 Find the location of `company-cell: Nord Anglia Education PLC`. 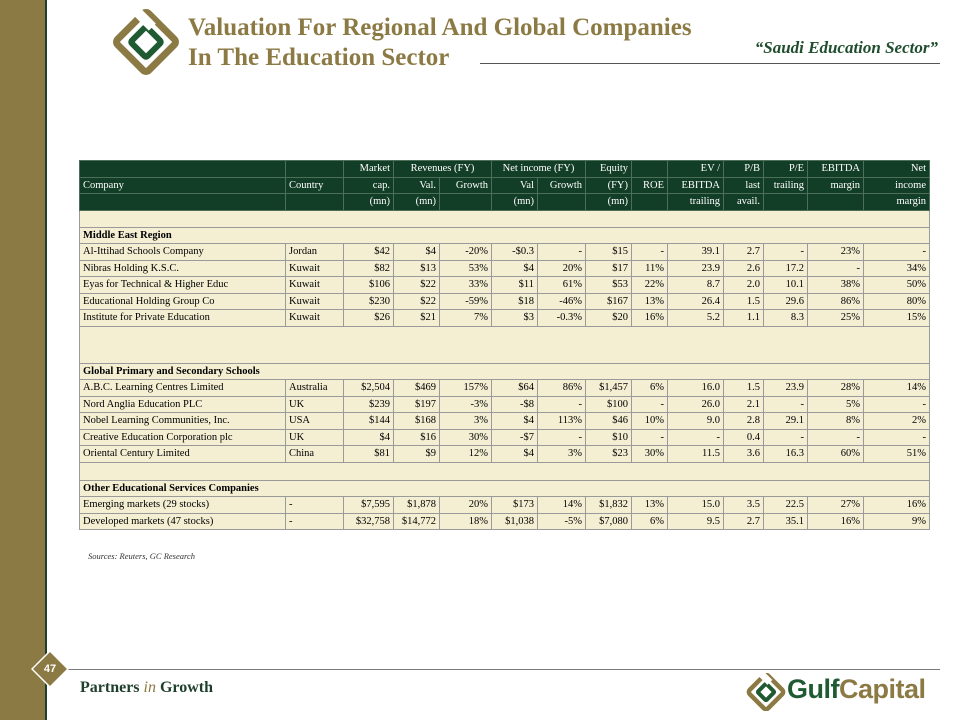

company-cell: Nord Anglia Education PLC is located at coordinates (182, 404).